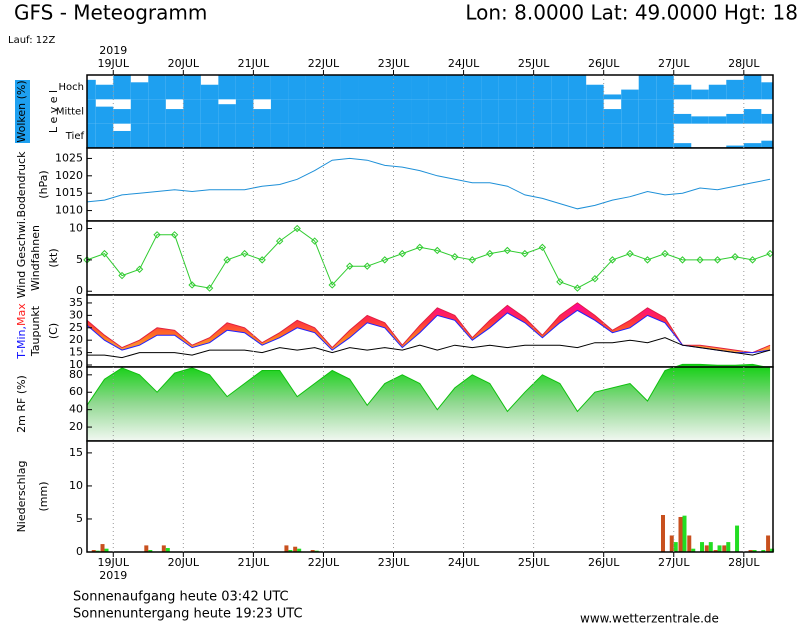  What do you see at coordinates (254, 562) in the screenshot?
I see `day-label: 21JUL` at bounding box center [254, 562].